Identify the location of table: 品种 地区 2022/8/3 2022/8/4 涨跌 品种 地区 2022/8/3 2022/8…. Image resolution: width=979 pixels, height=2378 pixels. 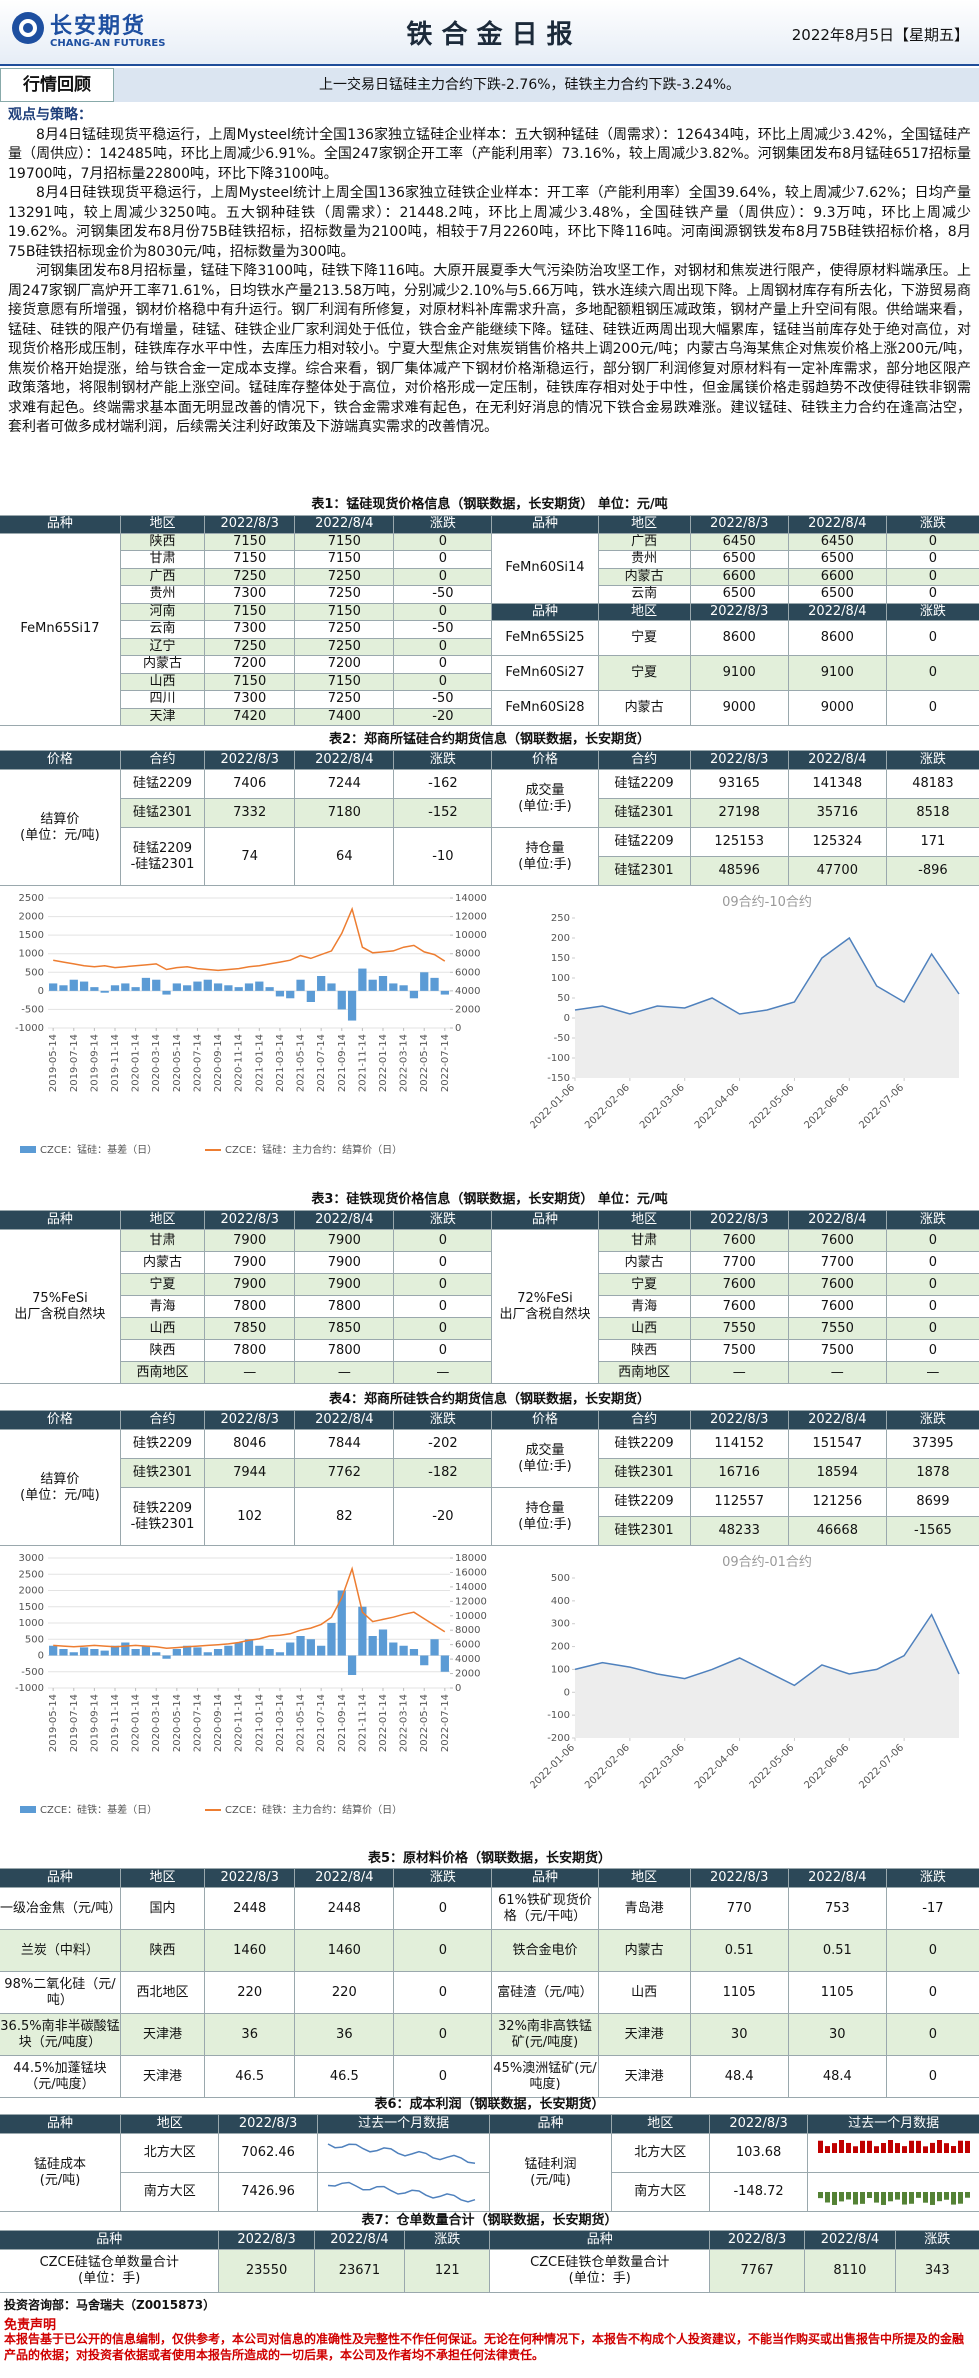
(489, 1983).